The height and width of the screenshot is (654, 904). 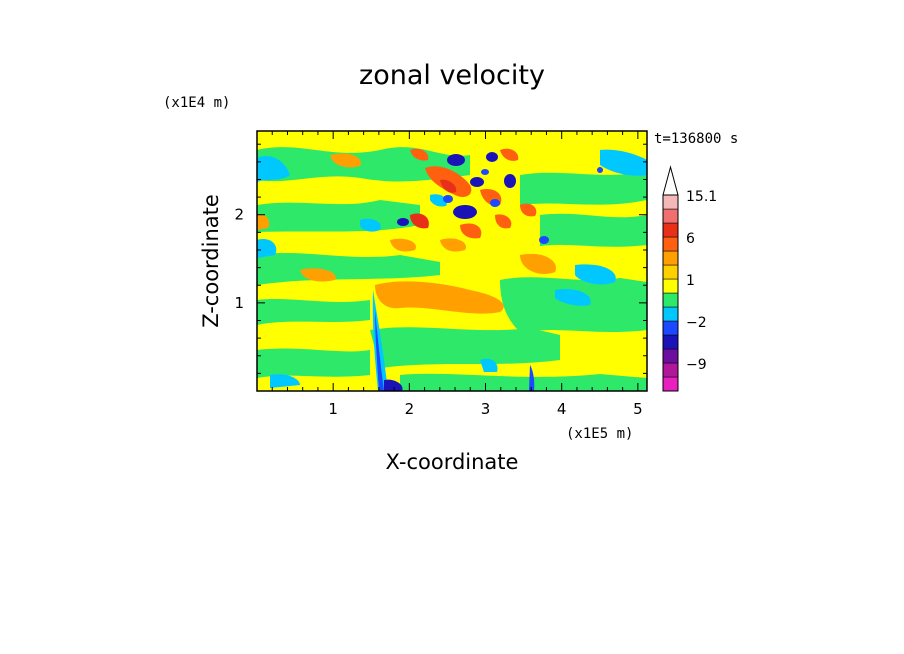 I want to click on colorbar-label: 6, so click(x=690, y=239).